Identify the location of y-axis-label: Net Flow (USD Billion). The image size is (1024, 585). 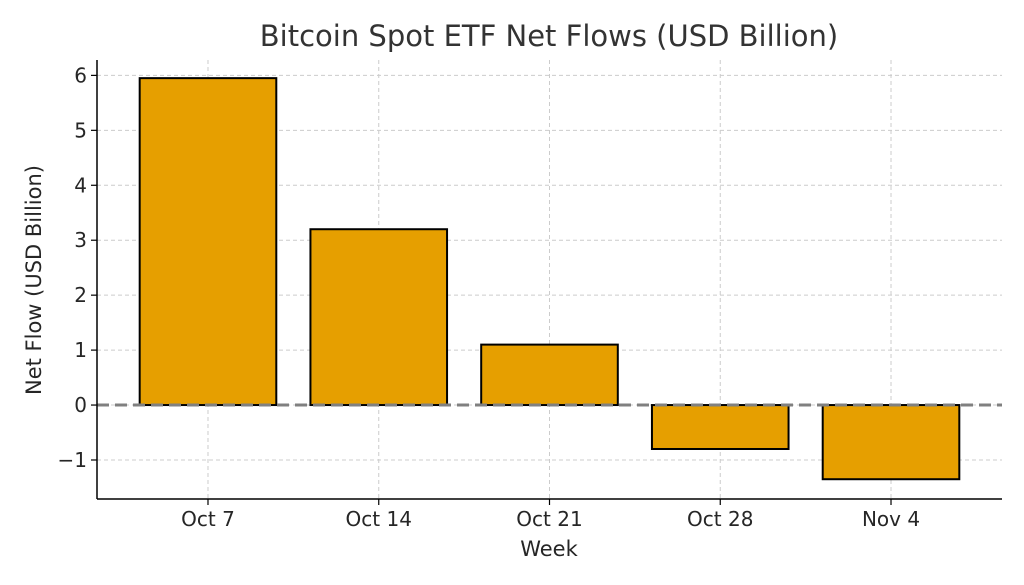
(34, 280).